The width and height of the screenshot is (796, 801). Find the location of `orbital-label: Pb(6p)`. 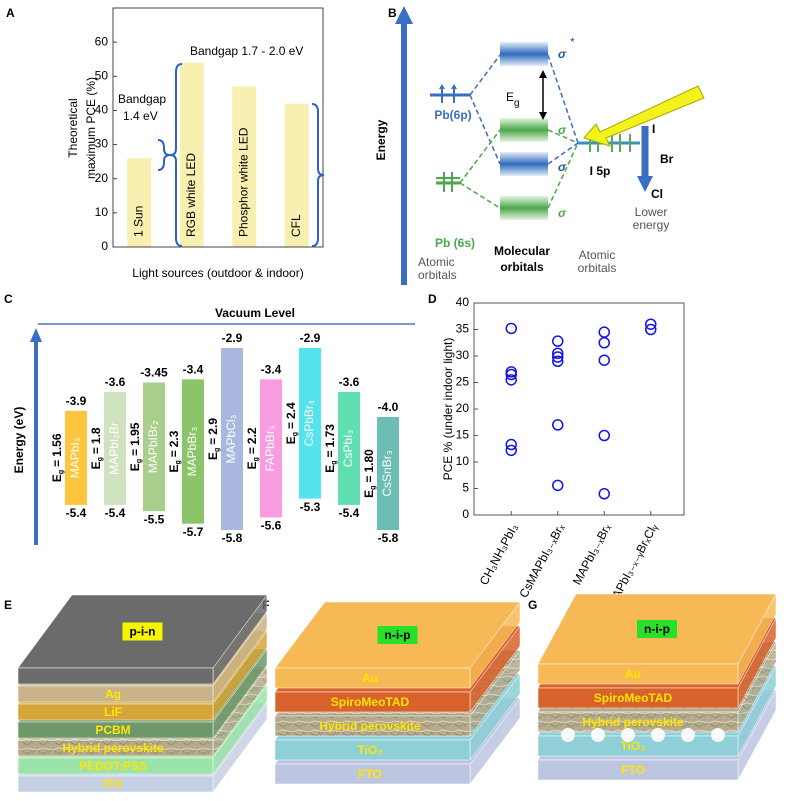

orbital-label: Pb(6p) is located at coordinates (452, 115).